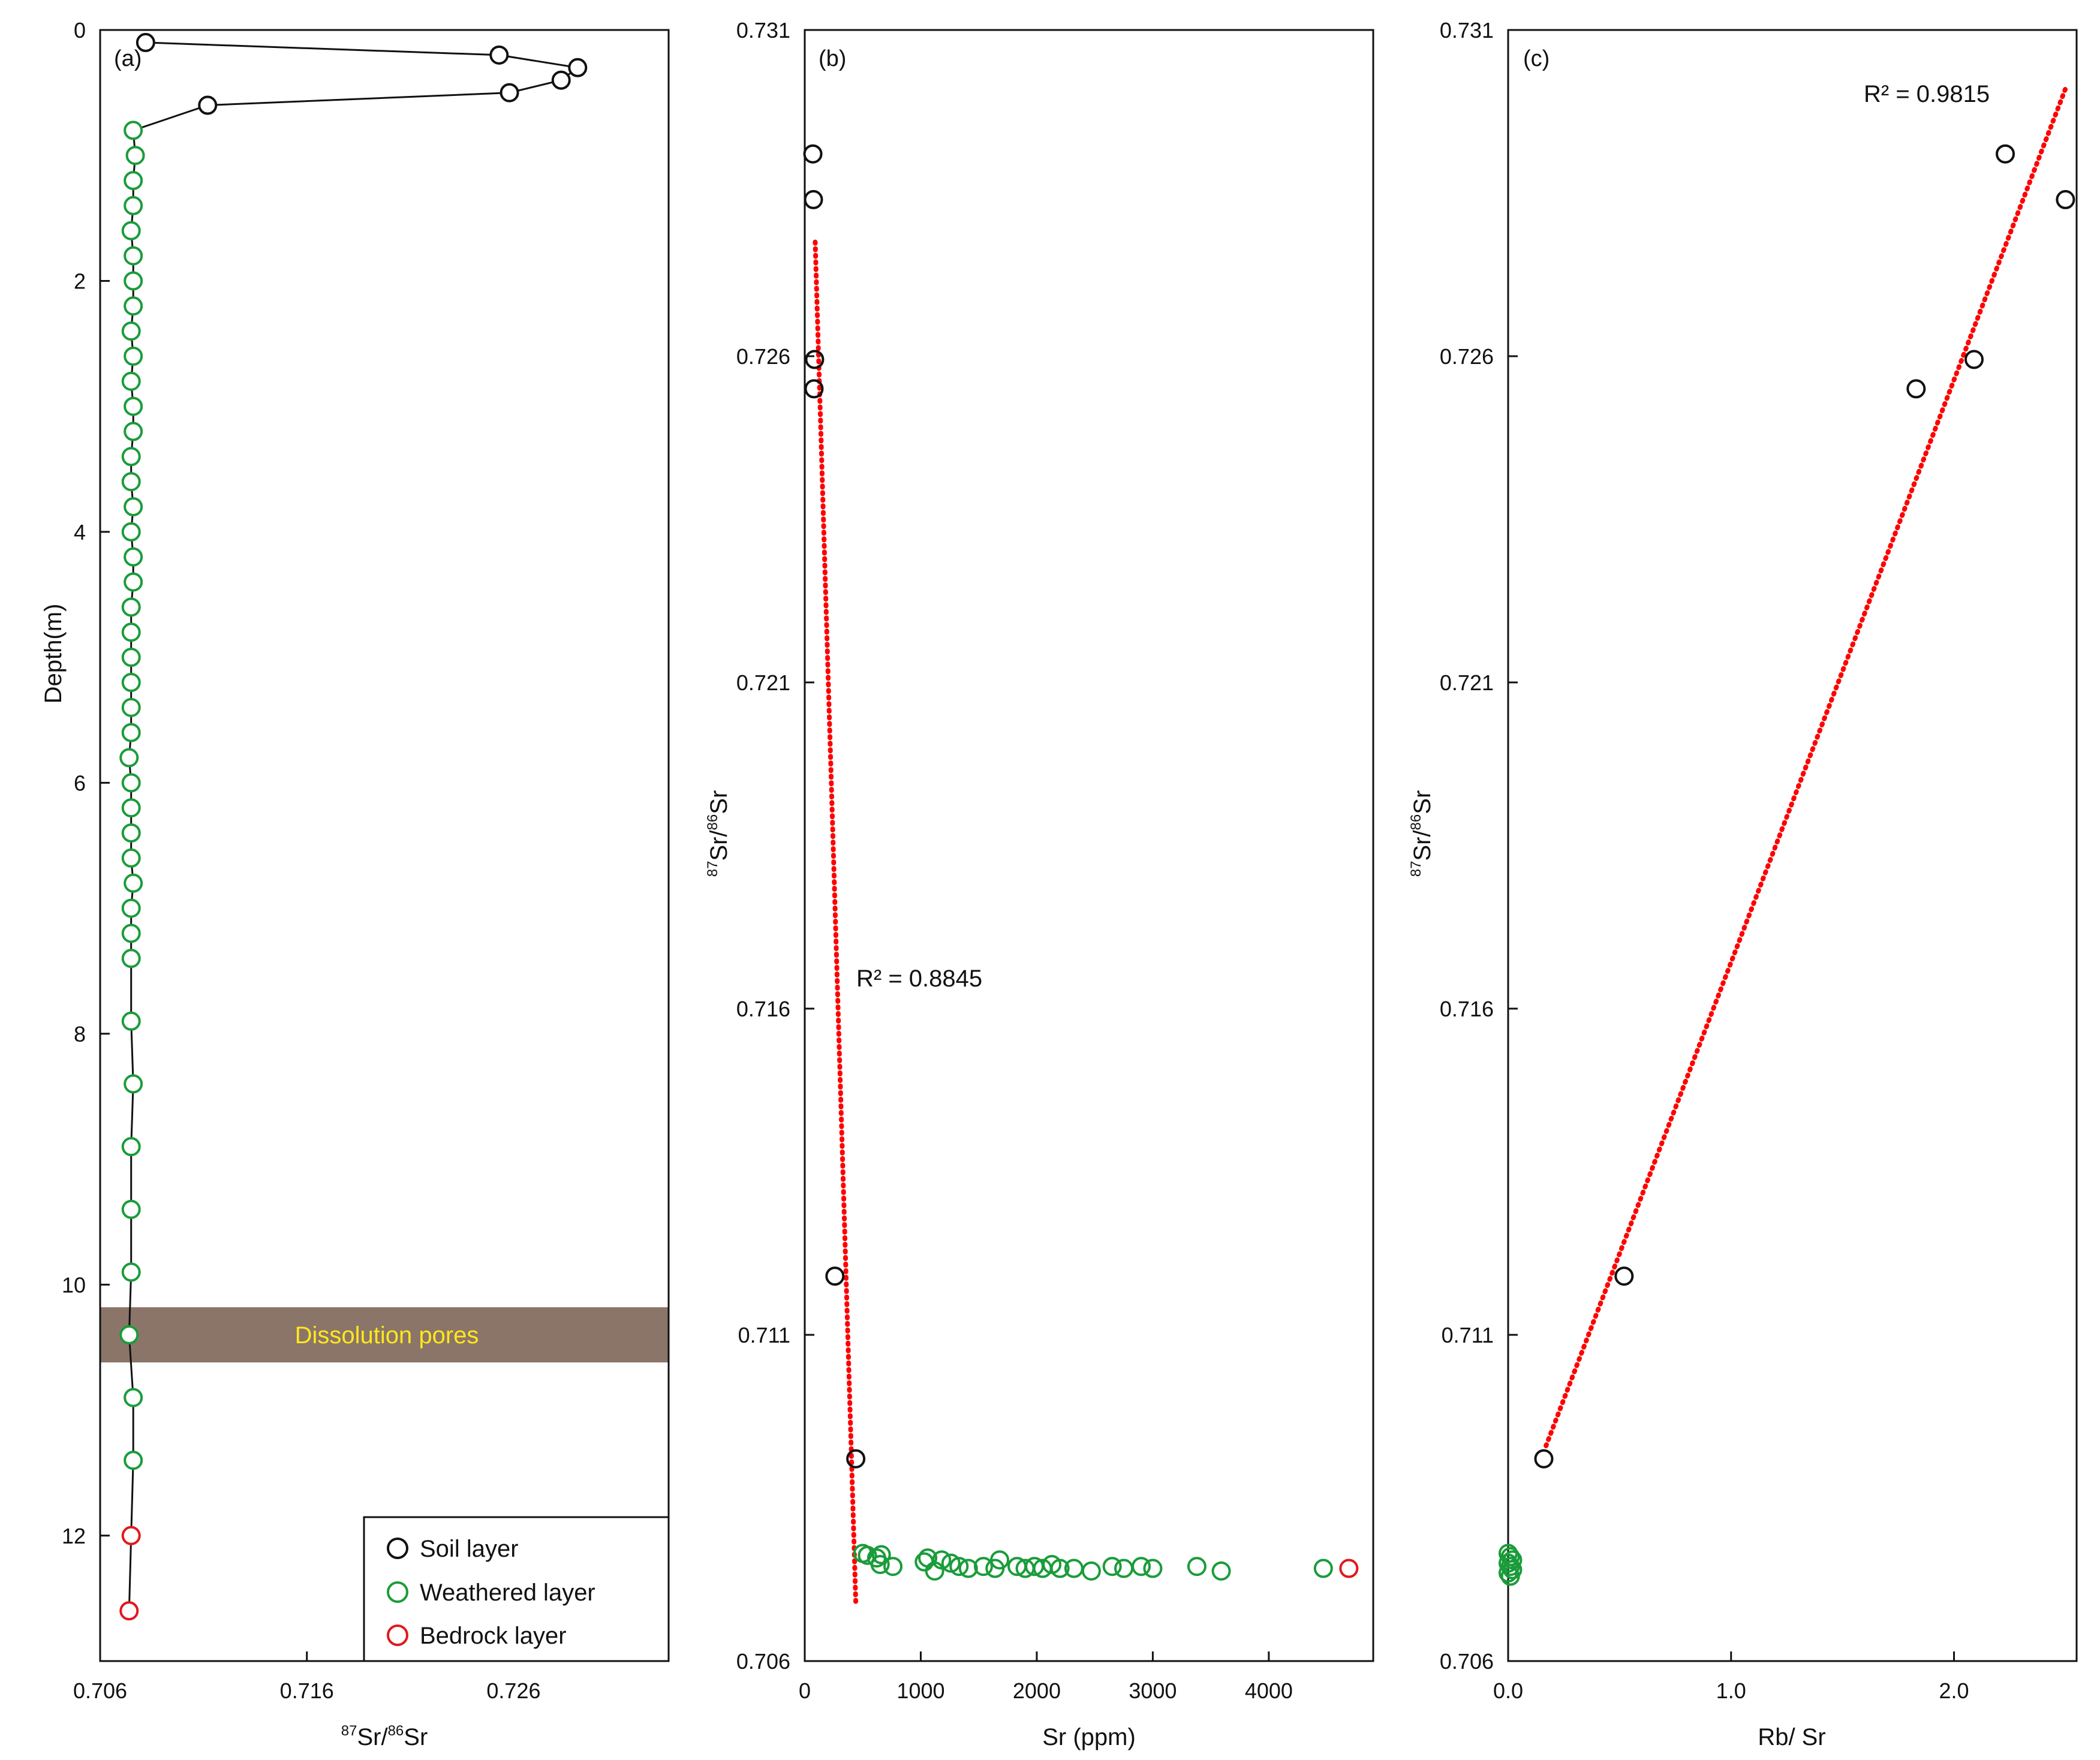 The image size is (2100, 1760). Describe the element at coordinates (1731, 1691) in the screenshot. I see `x-tick-label: 1.0` at that location.